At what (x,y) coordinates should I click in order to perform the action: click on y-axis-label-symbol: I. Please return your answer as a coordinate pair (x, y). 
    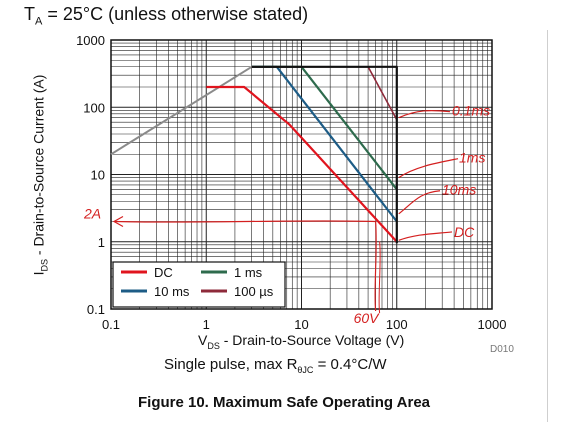
    Looking at the image, I should click on (38, 273).